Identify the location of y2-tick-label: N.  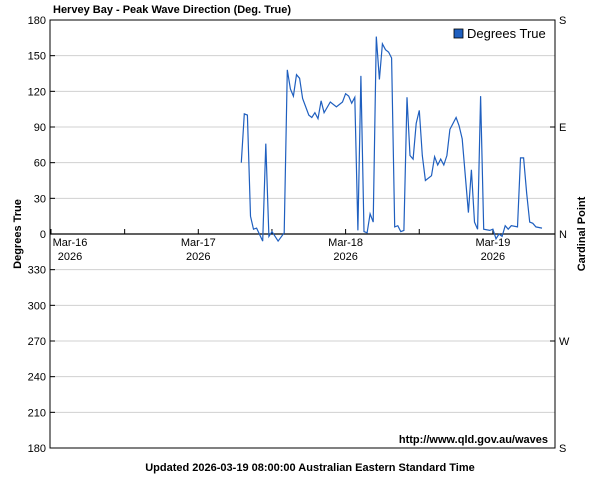
(563, 235).